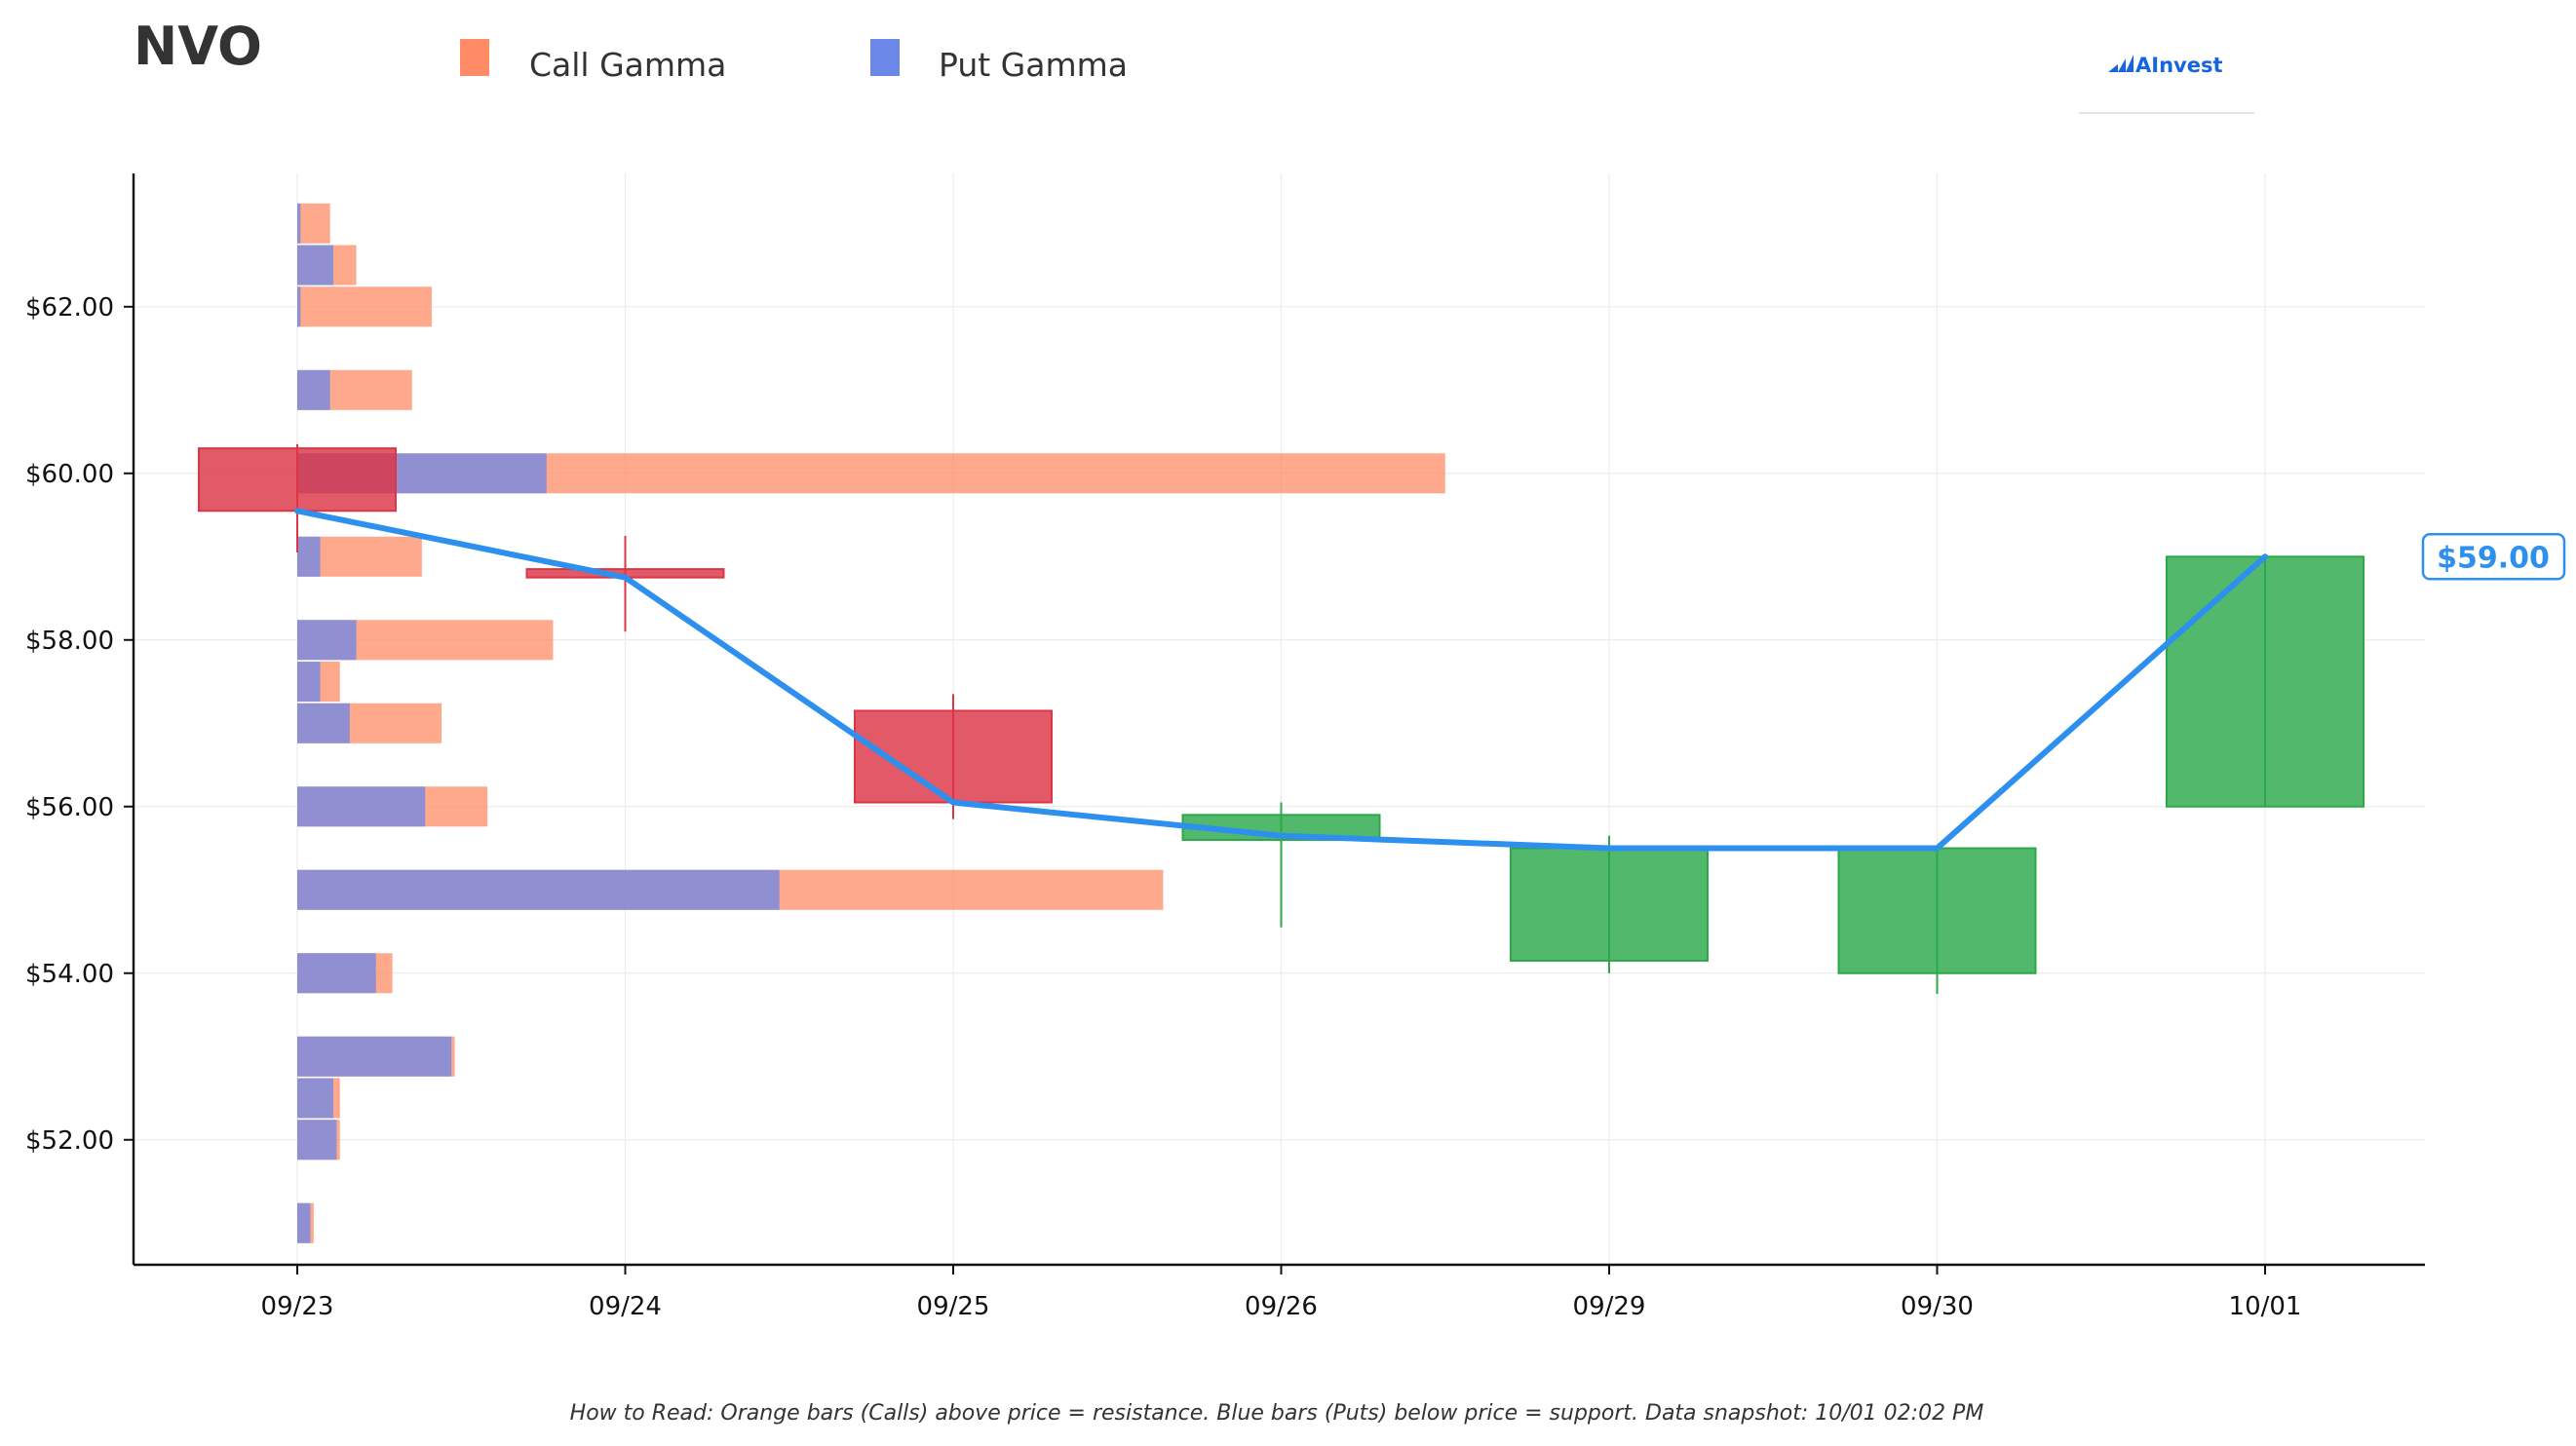 This screenshot has height=1446, width=2576. What do you see at coordinates (69, 807) in the screenshot?
I see `y-tick-label: $56.00` at bounding box center [69, 807].